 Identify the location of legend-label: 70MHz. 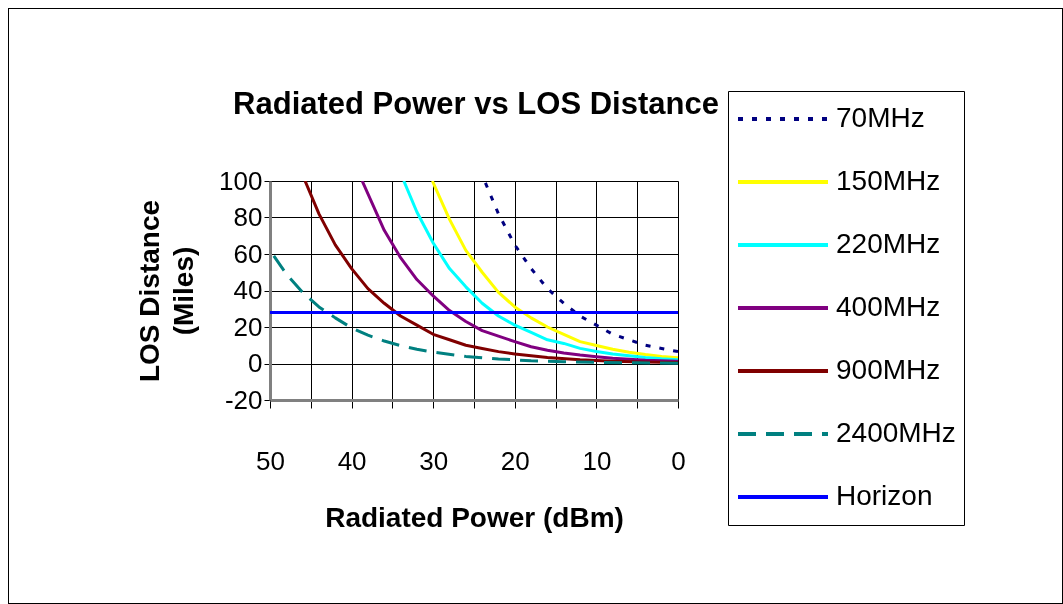
(880, 117).